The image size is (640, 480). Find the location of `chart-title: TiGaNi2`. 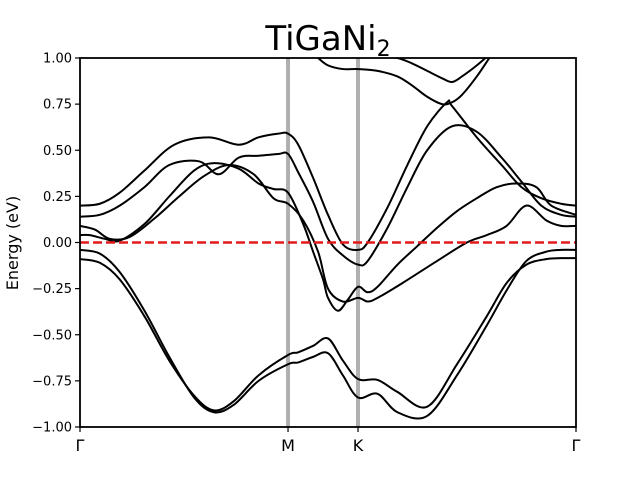

chart-title: TiGaNi2 is located at coordinates (327, 40).